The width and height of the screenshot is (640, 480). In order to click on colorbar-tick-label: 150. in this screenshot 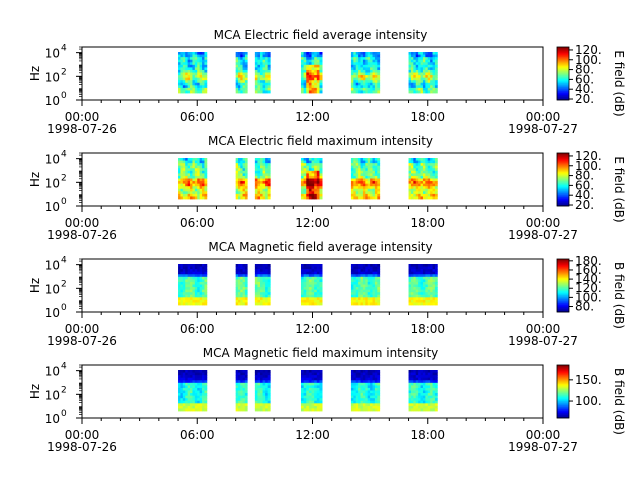, I will do `click(588, 380)`.